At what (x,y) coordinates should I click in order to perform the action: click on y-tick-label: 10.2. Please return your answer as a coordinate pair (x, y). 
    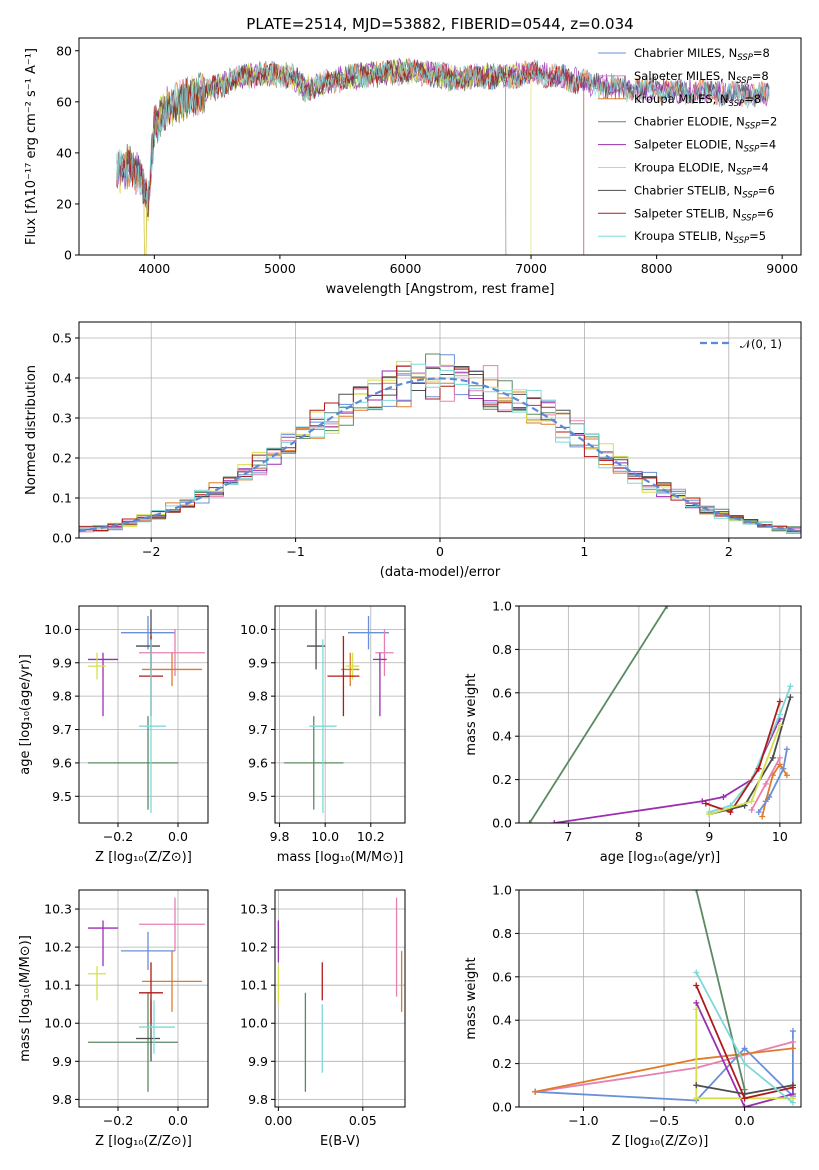
    Looking at the image, I should click on (254, 947).